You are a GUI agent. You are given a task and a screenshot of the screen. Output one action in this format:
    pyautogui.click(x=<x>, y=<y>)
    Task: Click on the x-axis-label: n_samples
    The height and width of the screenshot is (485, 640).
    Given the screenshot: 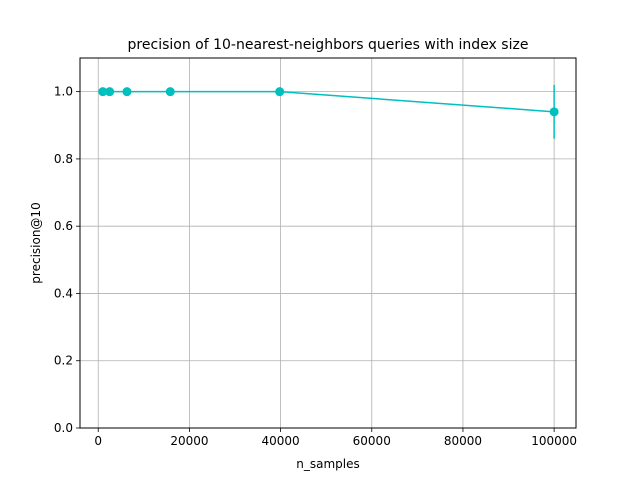 What is the action you would take?
    pyautogui.click(x=328, y=464)
    